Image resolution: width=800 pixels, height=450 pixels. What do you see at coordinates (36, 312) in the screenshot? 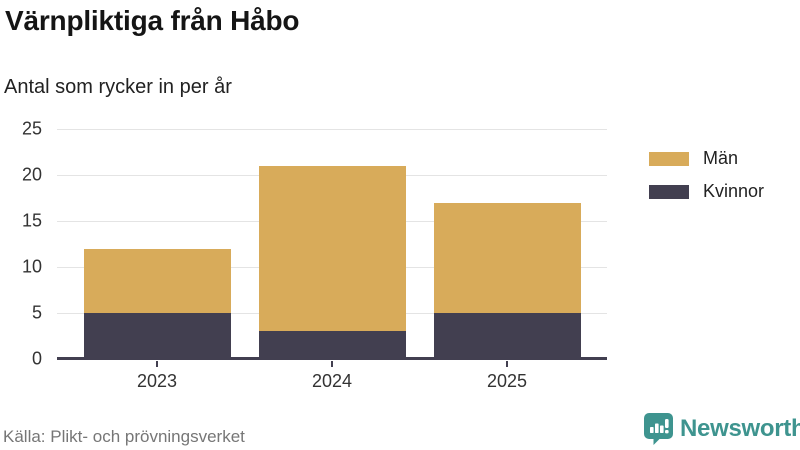
I see `y-axis-tick-label: 5` at bounding box center [36, 312].